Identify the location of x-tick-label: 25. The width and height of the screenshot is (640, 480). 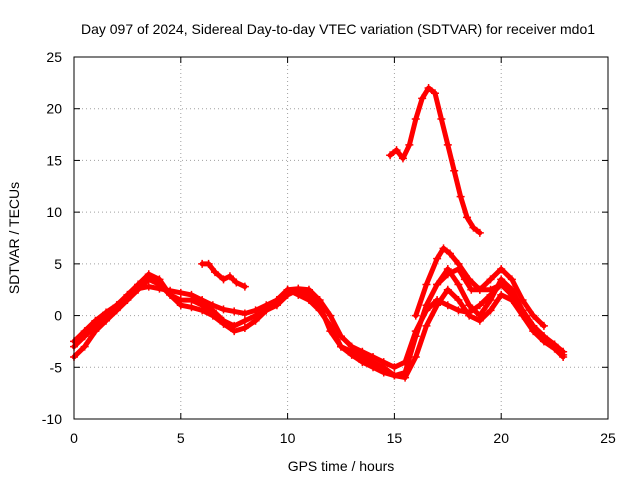
(608, 438).